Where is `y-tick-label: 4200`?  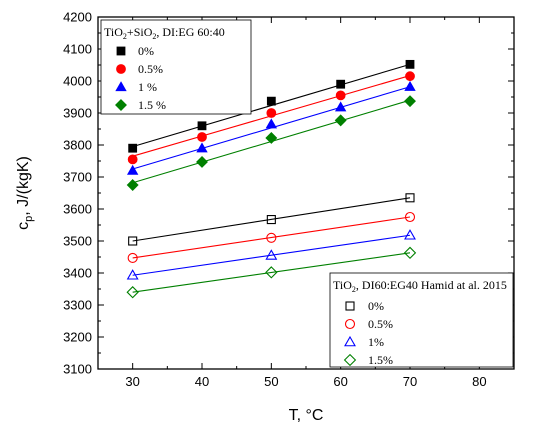
y-tick-label: 4200 is located at coordinates (77, 17).